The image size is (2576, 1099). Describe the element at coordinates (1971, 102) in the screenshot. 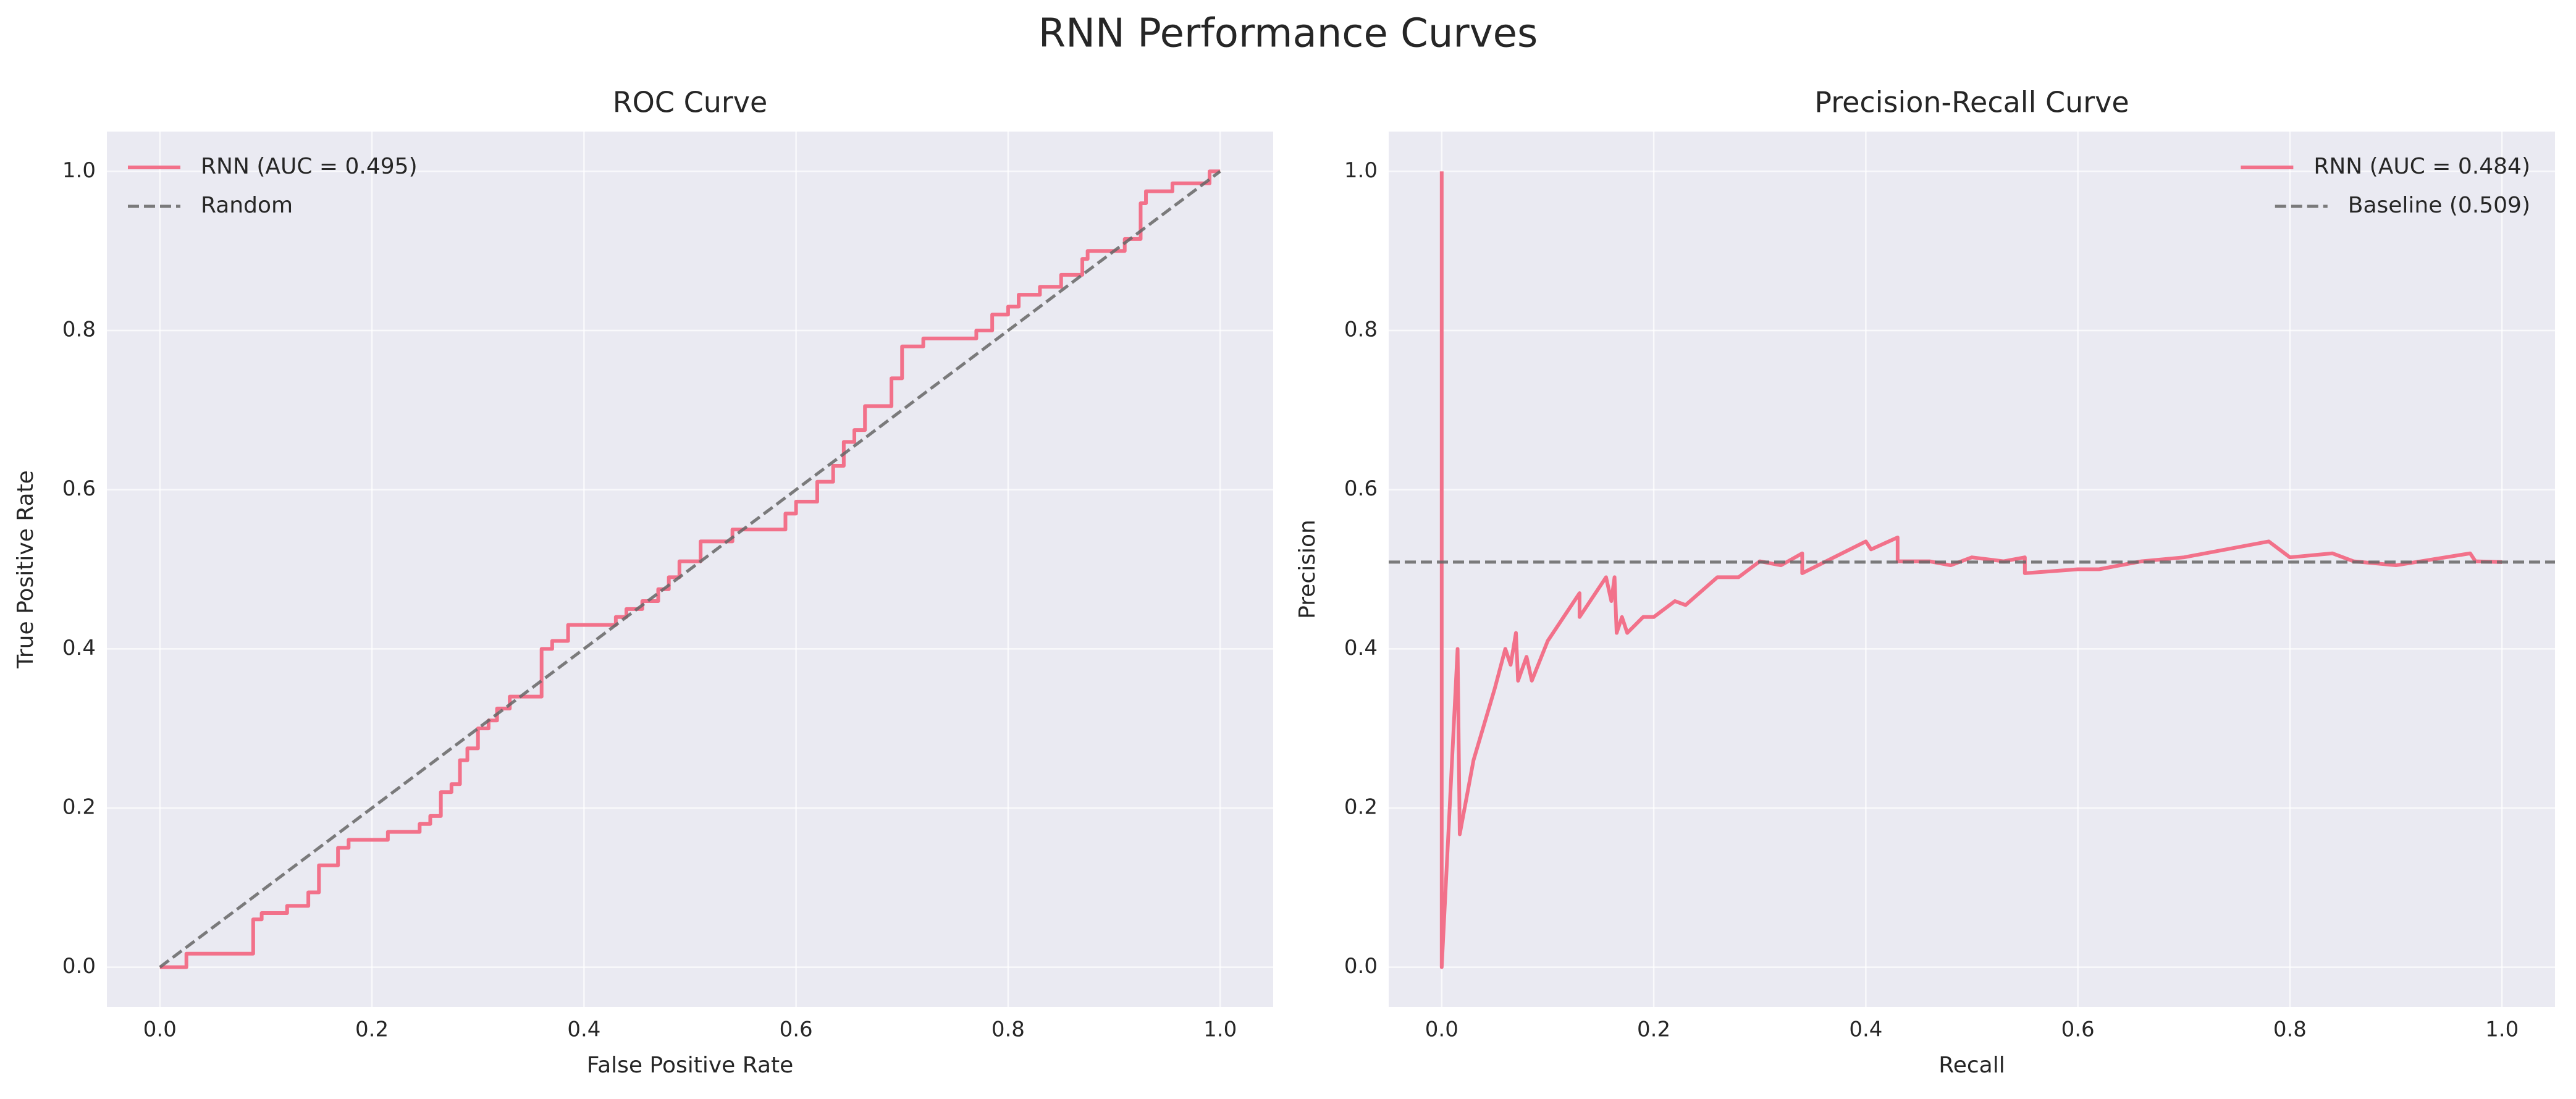

I see `axes-title: Precision-Recall Curve` at that location.